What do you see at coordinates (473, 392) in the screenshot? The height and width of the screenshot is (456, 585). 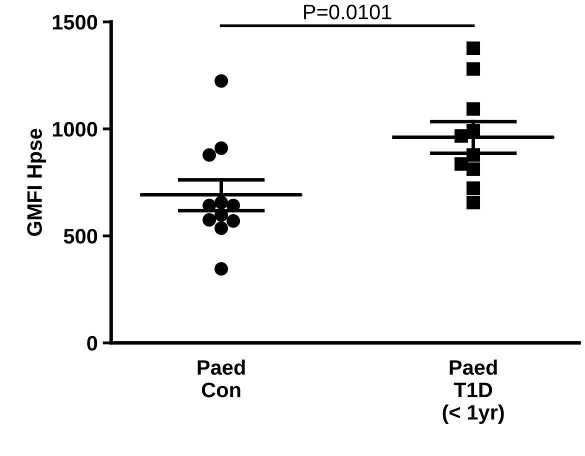 I see `x-tick-label: Paed T1D (< 1yr)` at bounding box center [473, 392].